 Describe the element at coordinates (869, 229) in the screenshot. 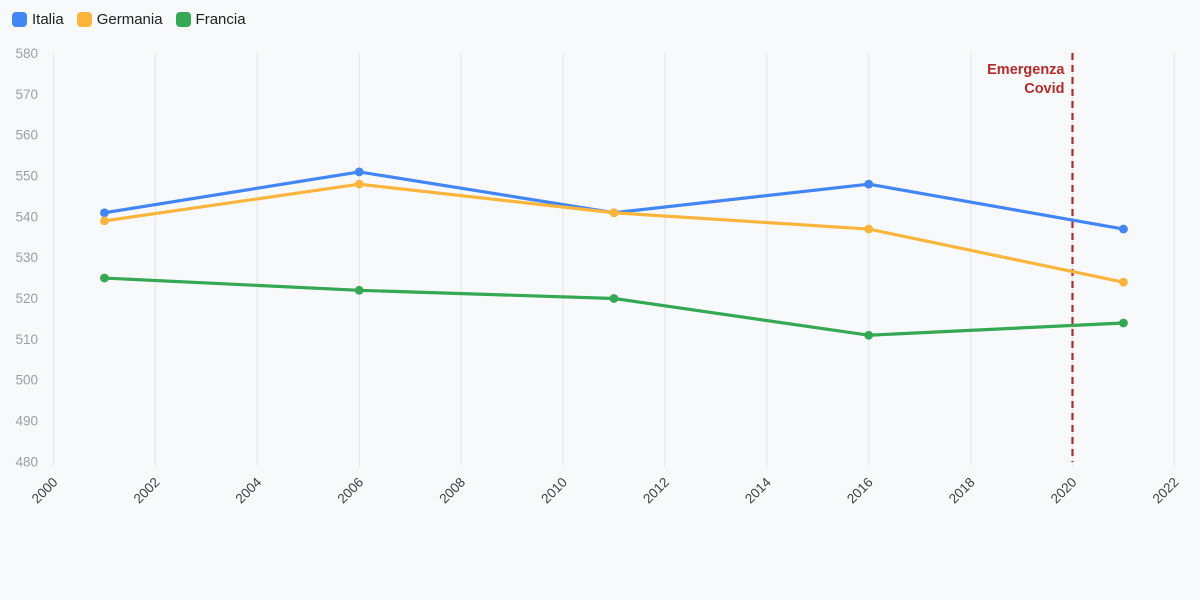

I see `data-point-germania-2016` at that location.